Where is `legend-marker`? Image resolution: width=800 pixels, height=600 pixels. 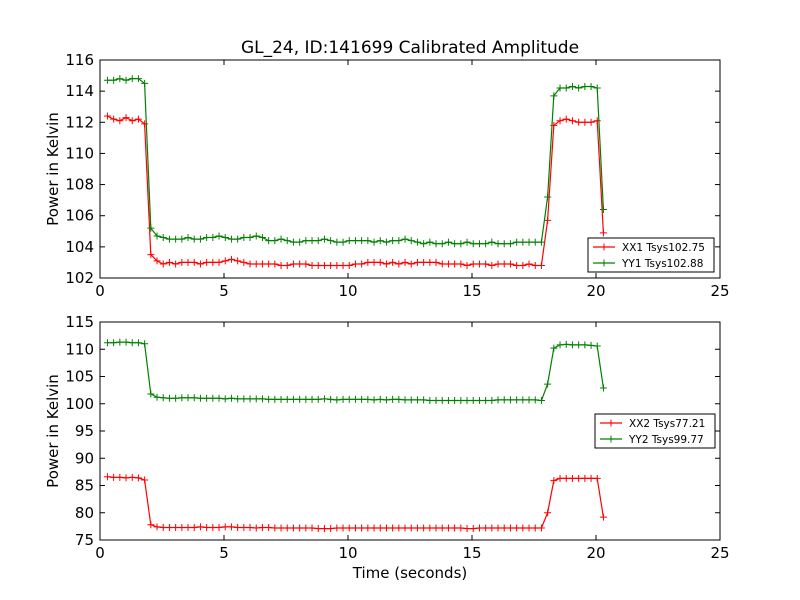 legend-marker is located at coordinates (604, 263).